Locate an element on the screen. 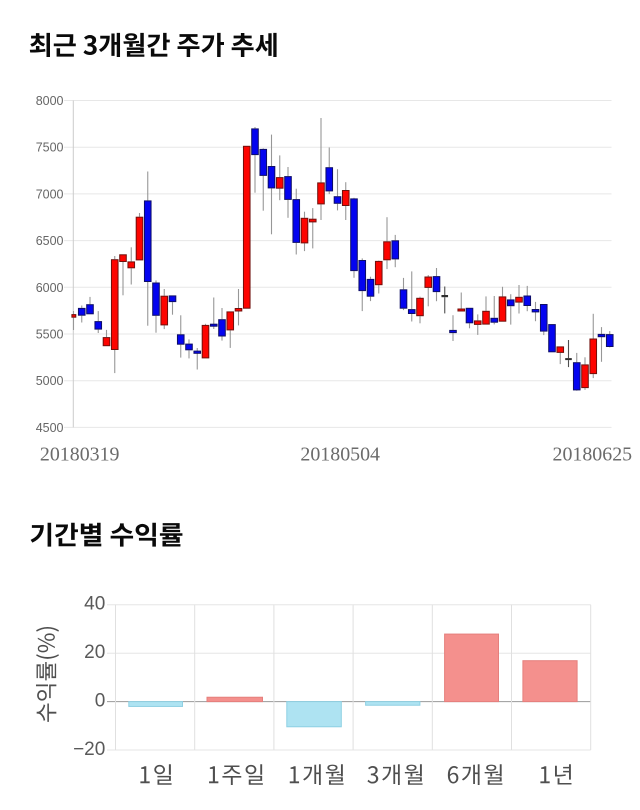 Image resolution: width=640 pixels, height=810 pixels. svg-text: 8000 is located at coordinates (50, 101).